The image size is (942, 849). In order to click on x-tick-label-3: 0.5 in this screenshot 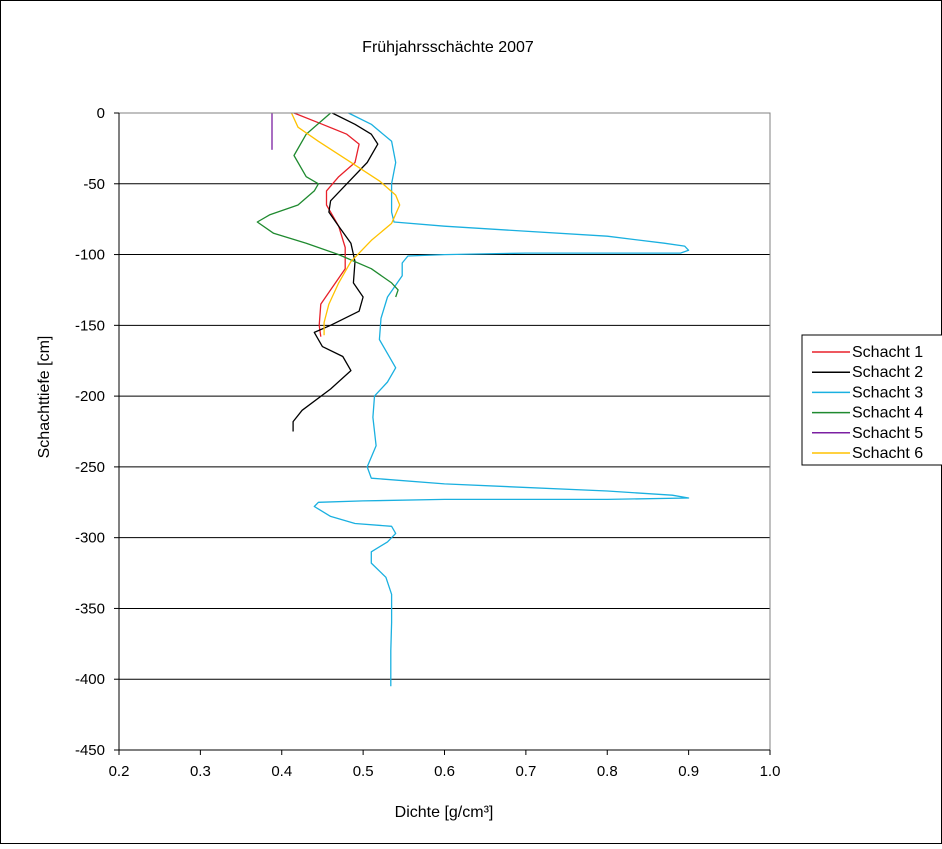, I will do `click(363, 771)`.